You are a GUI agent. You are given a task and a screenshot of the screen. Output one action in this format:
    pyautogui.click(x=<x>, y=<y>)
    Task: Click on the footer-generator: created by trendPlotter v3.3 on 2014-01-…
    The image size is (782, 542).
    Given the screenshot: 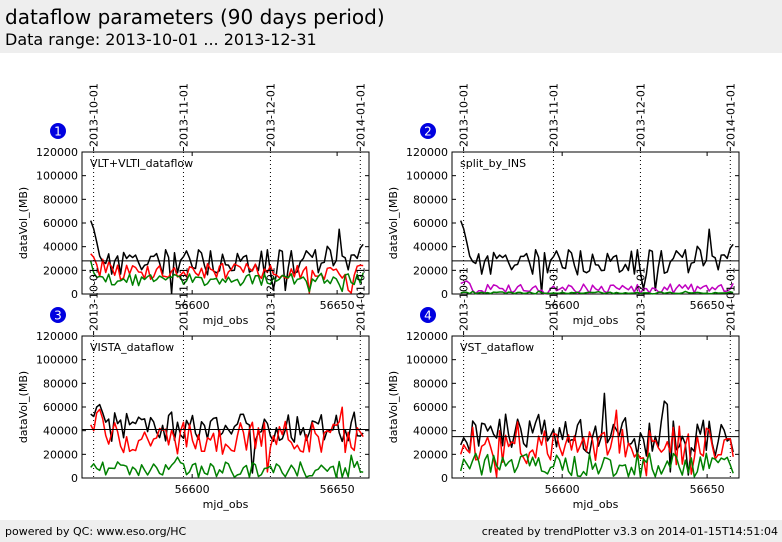 What is the action you would take?
    pyautogui.click(x=629, y=531)
    